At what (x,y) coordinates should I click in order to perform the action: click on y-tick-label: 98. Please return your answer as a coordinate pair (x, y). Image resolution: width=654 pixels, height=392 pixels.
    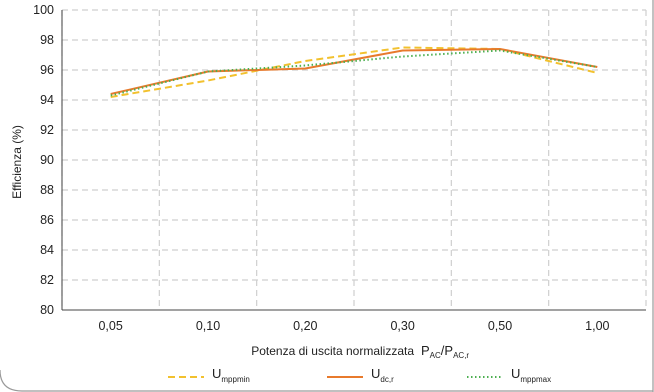
    Looking at the image, I should click on (47, 40).